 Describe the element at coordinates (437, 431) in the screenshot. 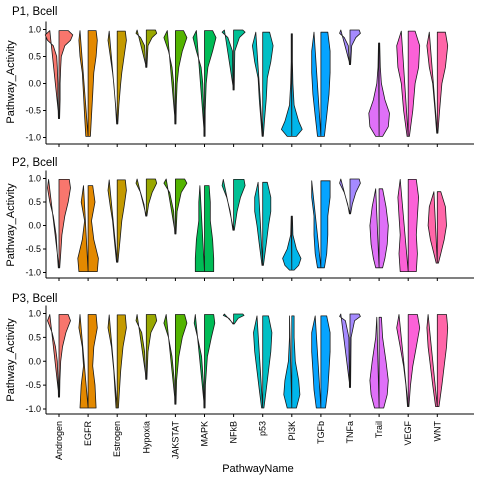

I see `x-tick-label: WNT` at that location.